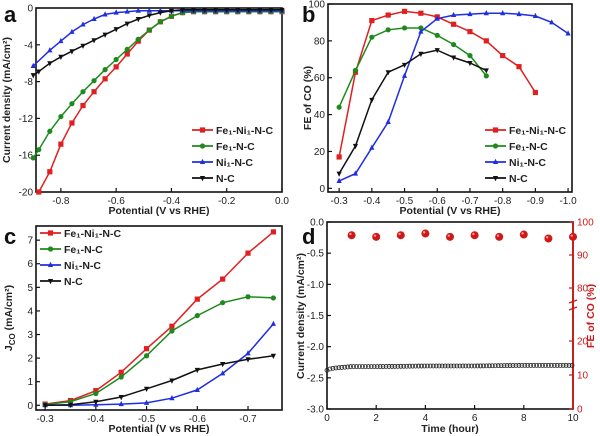 The image size is (600, 436). Describe the element at coordinates (30, 382) in the screenshot. I see `y-tick-label: 1` at that location.